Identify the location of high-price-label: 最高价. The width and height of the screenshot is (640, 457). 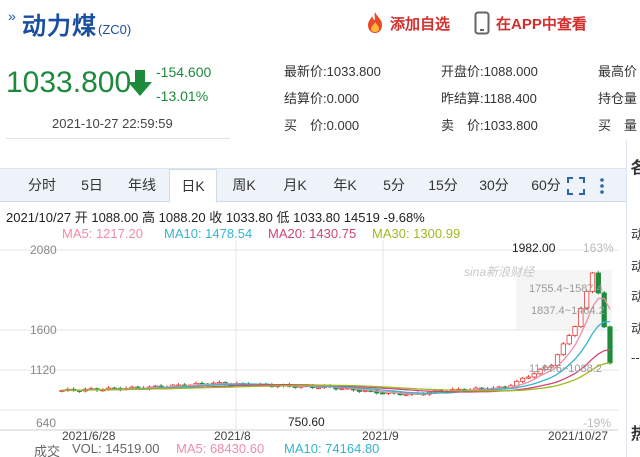
(618, 71).